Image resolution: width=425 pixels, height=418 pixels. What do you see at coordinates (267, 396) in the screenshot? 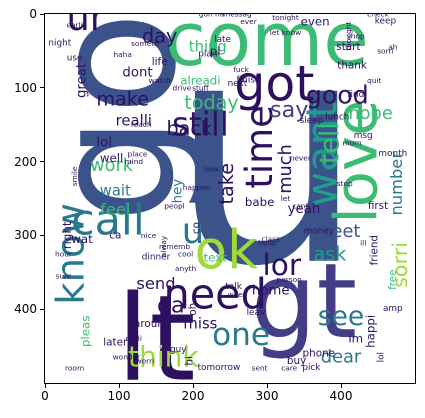
I see `x-tick-label: 300` at bounding box center [267, 396].